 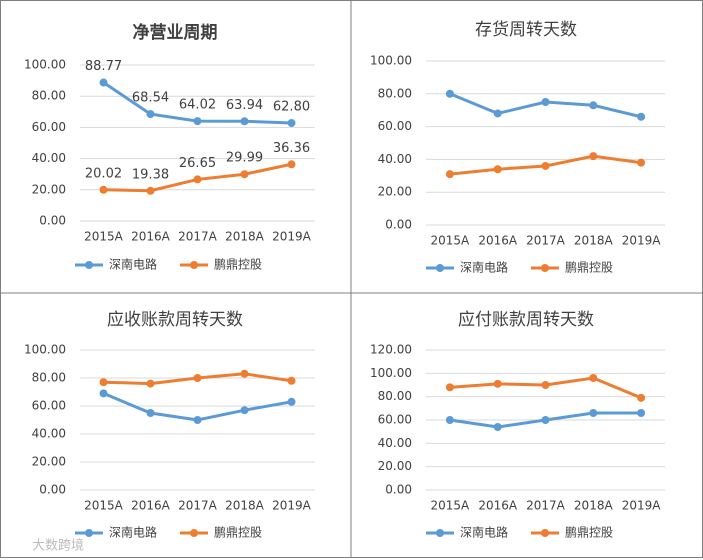 What do you see at coordinates (526, 320) in the screenshot?
I see `chart-title: 应付账款周转天数` at bounding box center [526, 320].